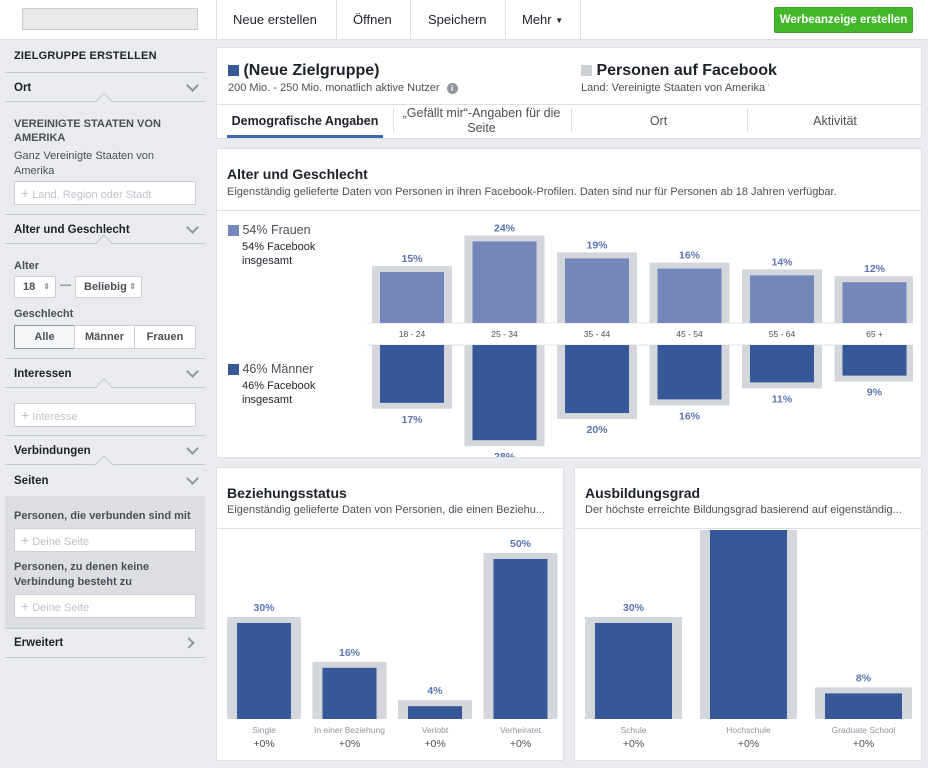 The width and height of the screenshot is (928, 768). I want to click on advanced-section-header: Erweitert, so click(39, 643).